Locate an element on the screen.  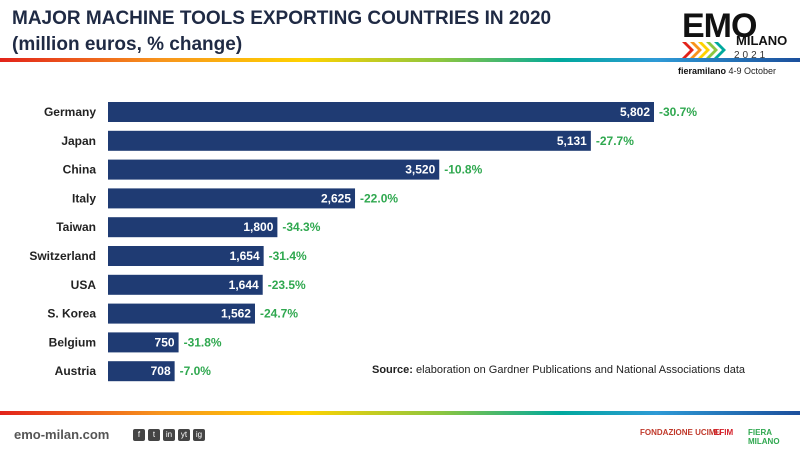
logo-fiera: fieramilano 4-9 October is located at coordinates (727, 71).